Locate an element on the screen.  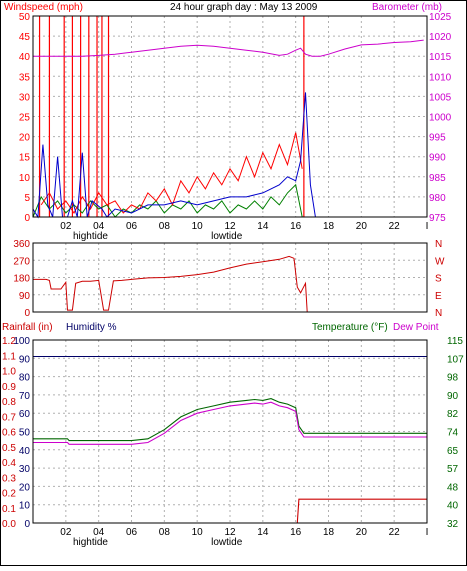
temperature-tick-label: 32 is located at coordinates (453, 524).